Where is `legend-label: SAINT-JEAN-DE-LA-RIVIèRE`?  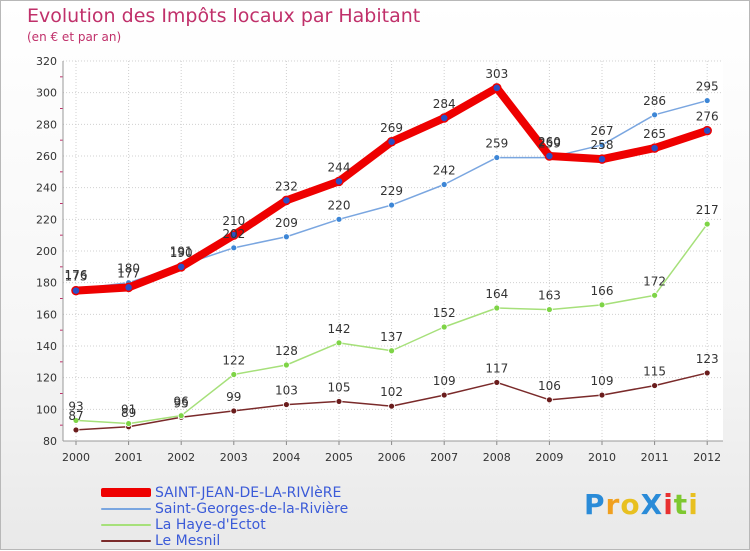 legend-label: SAINT-JEAN-DE-LA-RIVIèRE is located at coordinates (248, 493).